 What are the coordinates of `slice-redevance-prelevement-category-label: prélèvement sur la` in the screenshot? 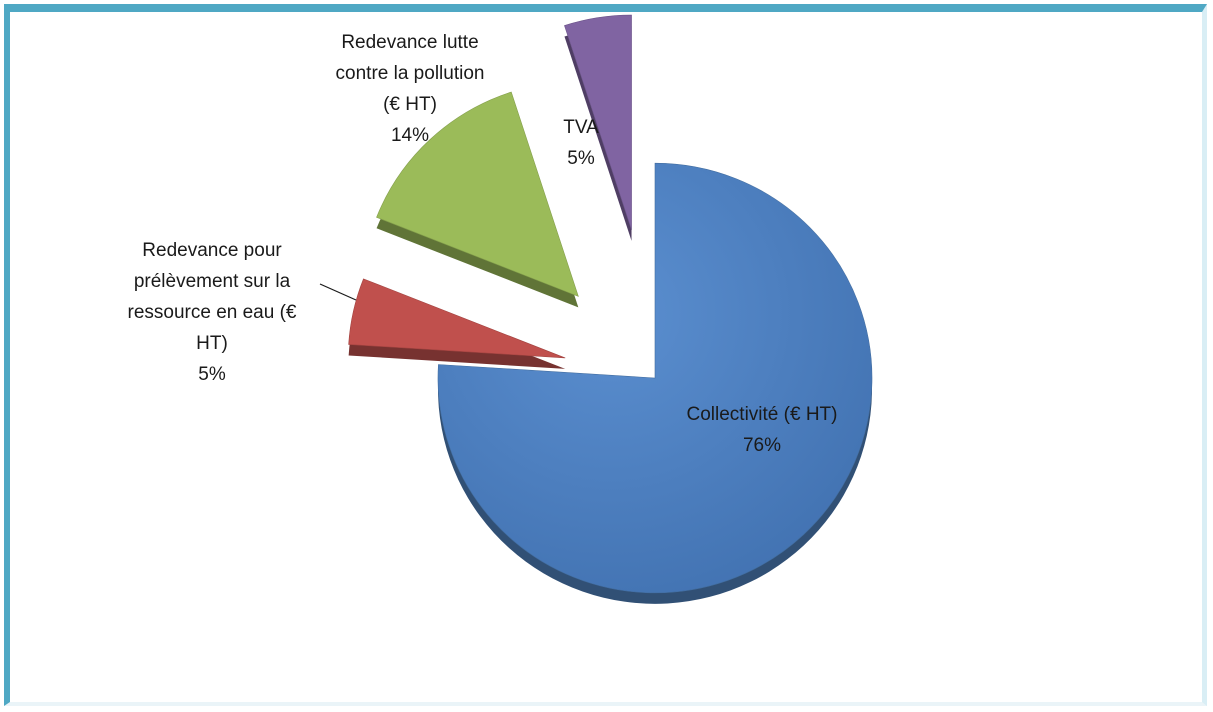 It's located at (212, 281).